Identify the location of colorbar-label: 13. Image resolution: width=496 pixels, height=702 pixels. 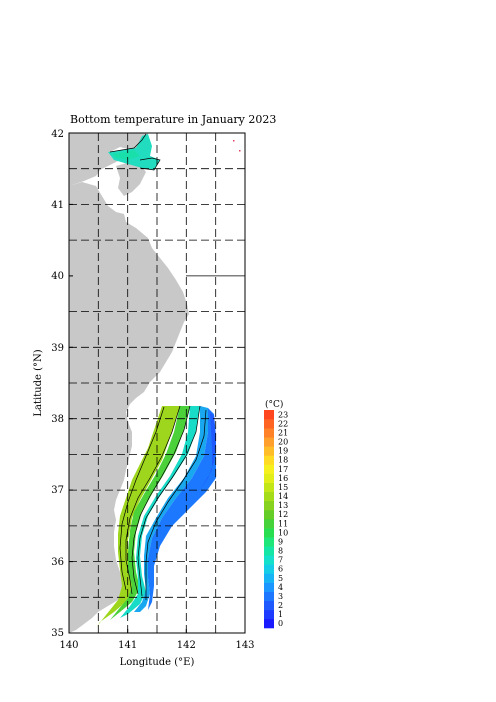
(283, 505).